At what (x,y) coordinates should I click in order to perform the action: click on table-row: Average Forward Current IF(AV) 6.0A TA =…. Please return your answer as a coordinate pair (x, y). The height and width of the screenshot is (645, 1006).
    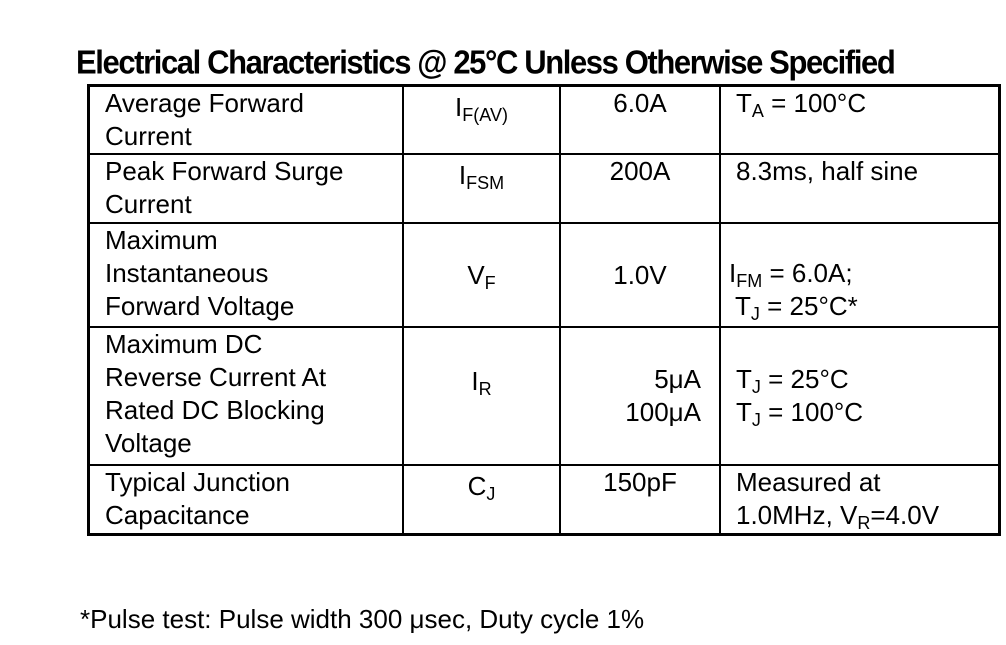
    Looking at the image, I should click on (544, 119).